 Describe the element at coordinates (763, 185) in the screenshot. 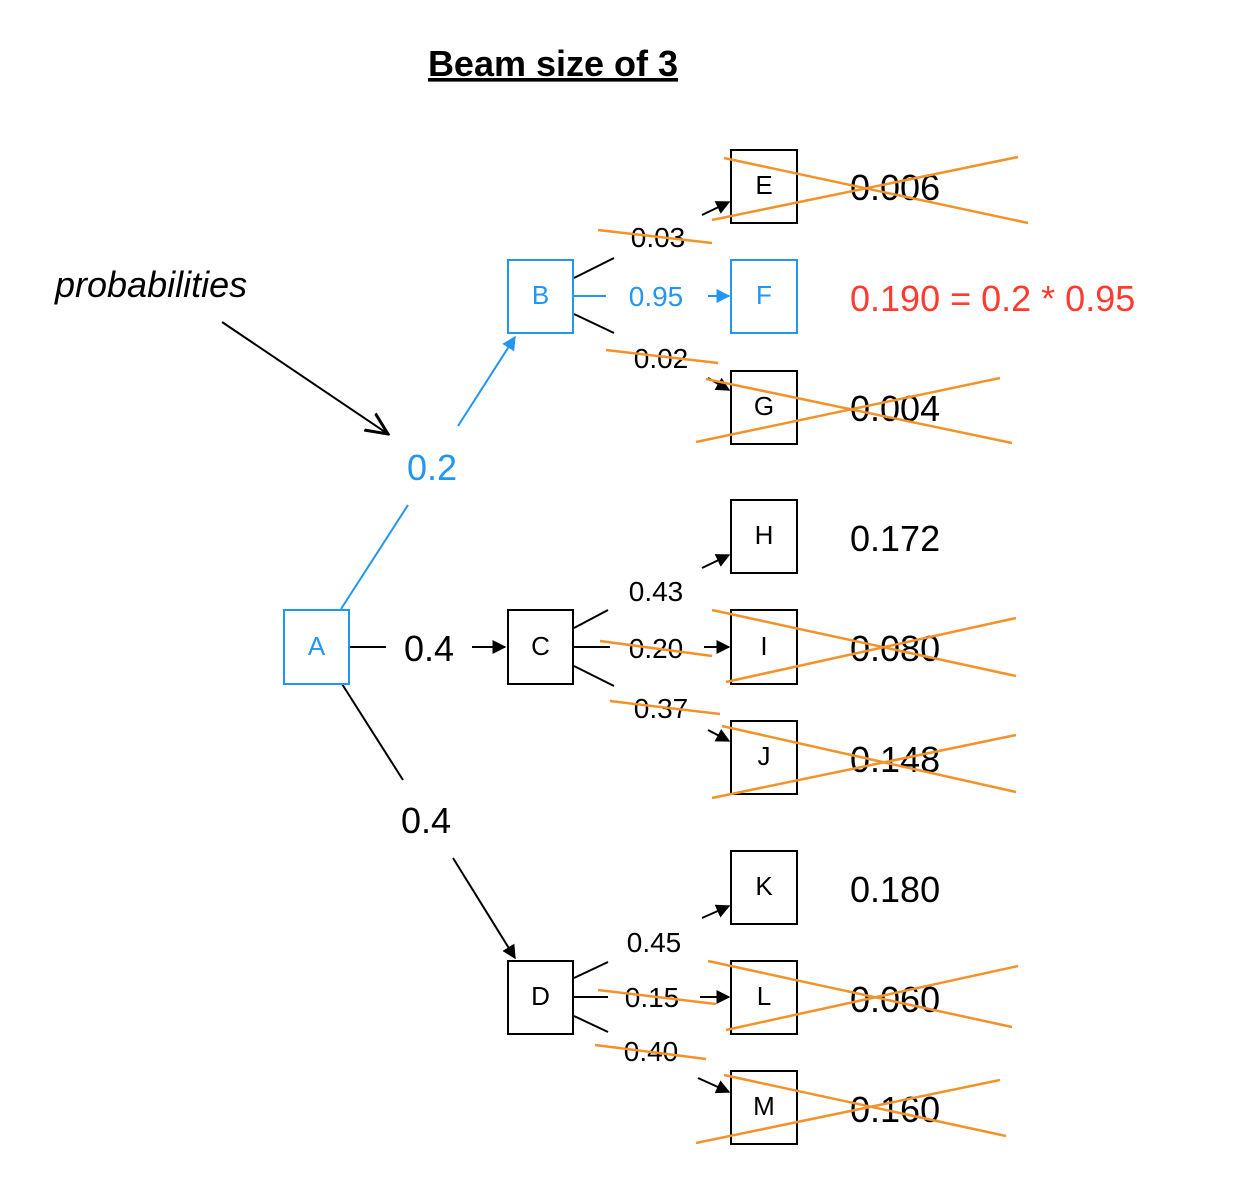

I see `svg-text: E` at that location.